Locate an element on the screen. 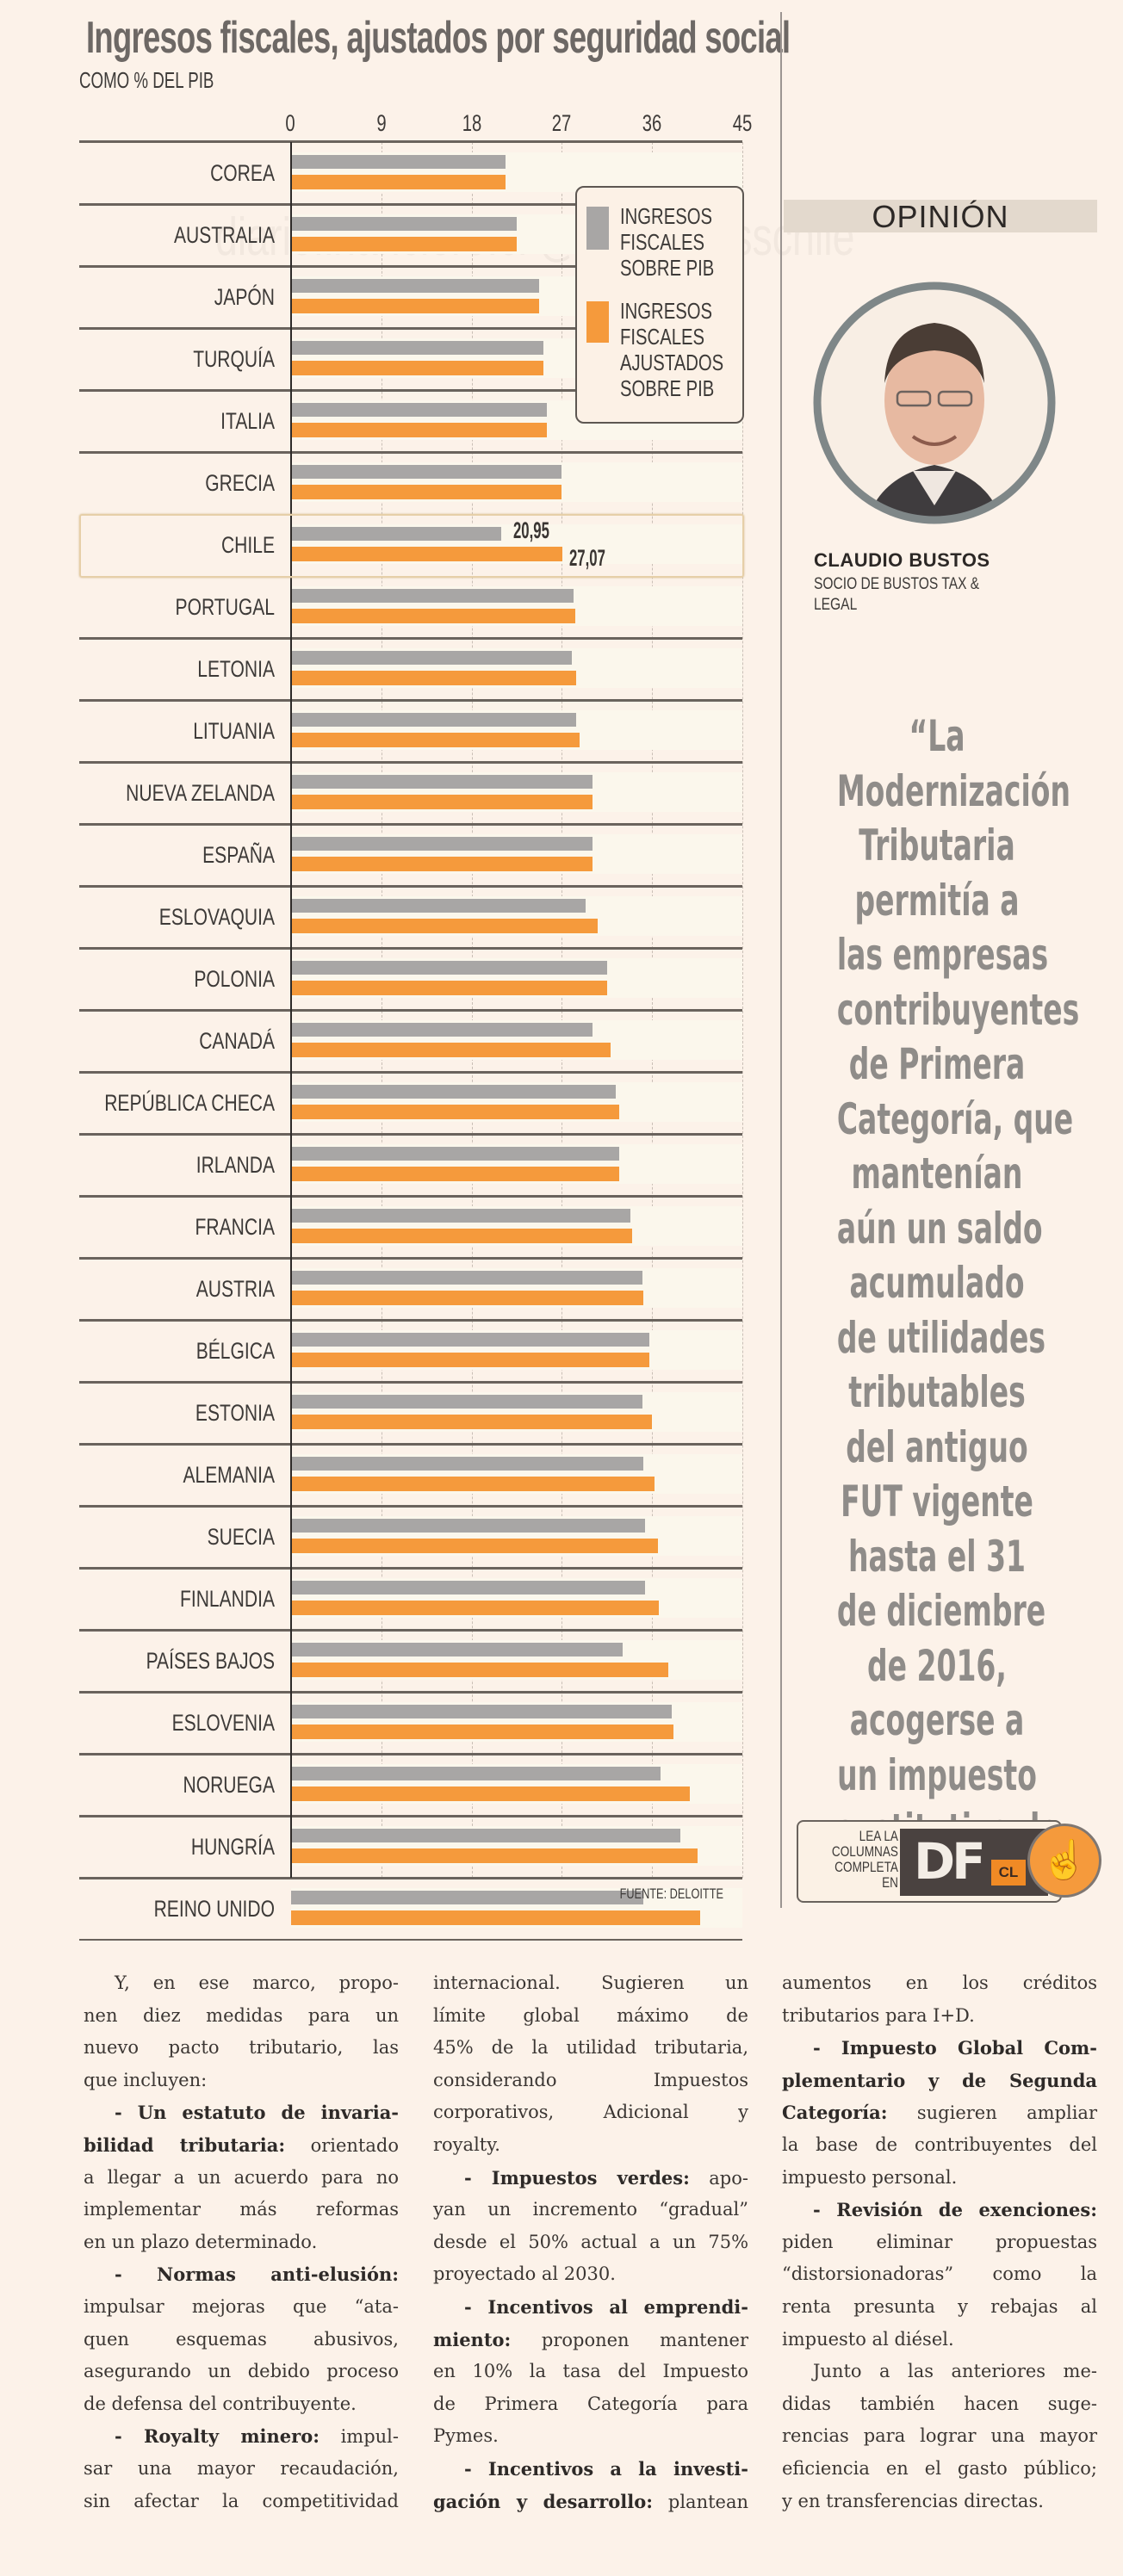 This screenshot has width=1123, height=2576. read-column-df-button: LEA LA COLUMNAS COMPLETA EN DF CL ☝ is located at coordinates (949, 1862).